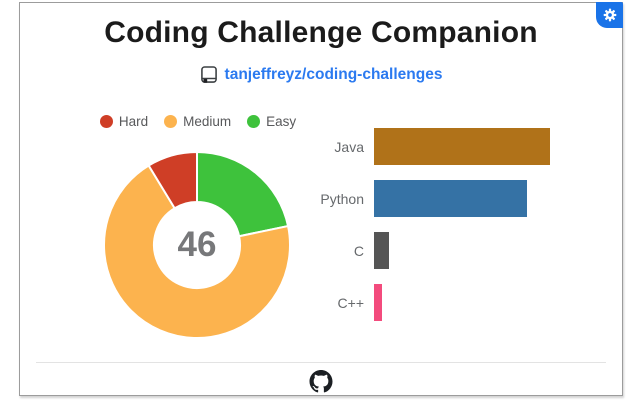  I want to click on repo-icon, so click(208, 74).